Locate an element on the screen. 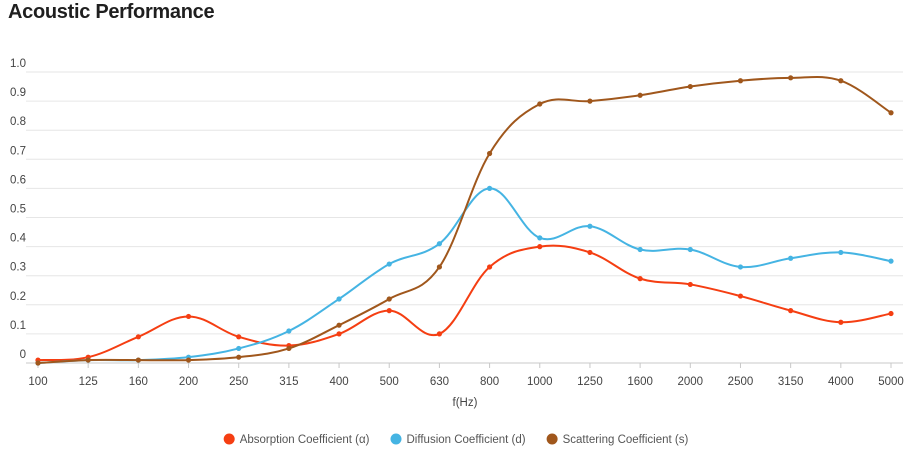 The width and height of the screenshot is (915, 464). x-tick-label: 1250 is located at coordinates (590, 382).